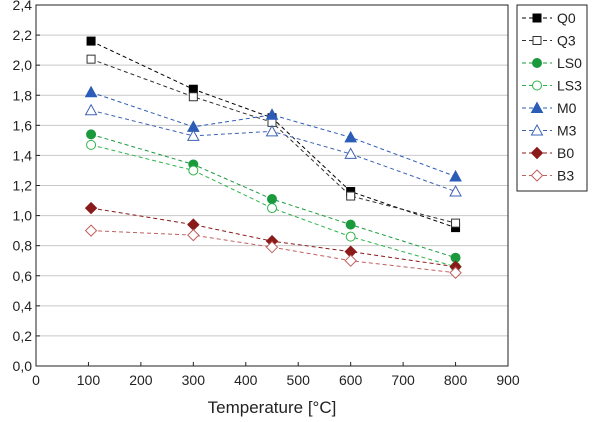 This screenshot has height=422, width=593. I want to click on y-tick-label: 2,0, so click(23, 65).